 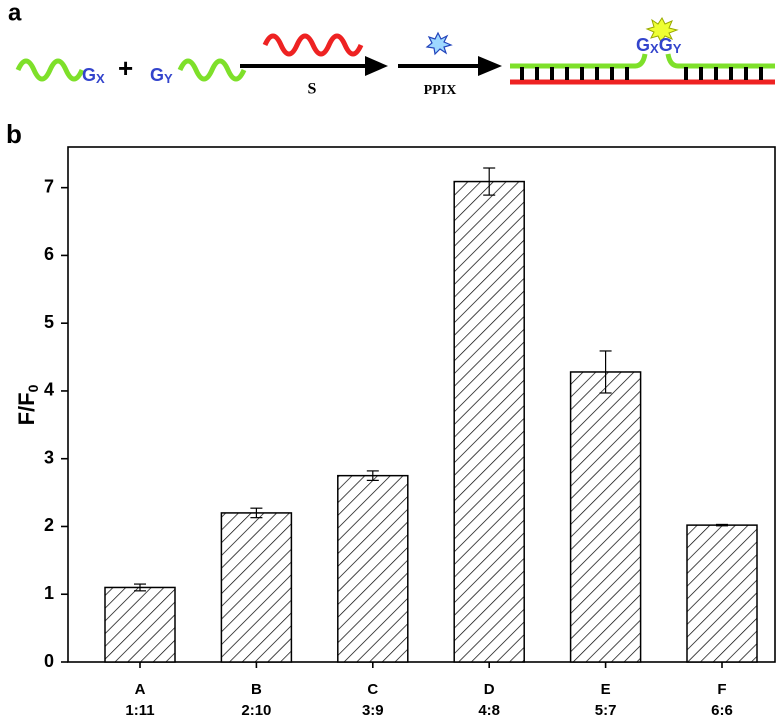 What do you see at coordinates (489, 689) in the screenshot?
I see `x-tick-label: D` at bounding box center [489, 689].